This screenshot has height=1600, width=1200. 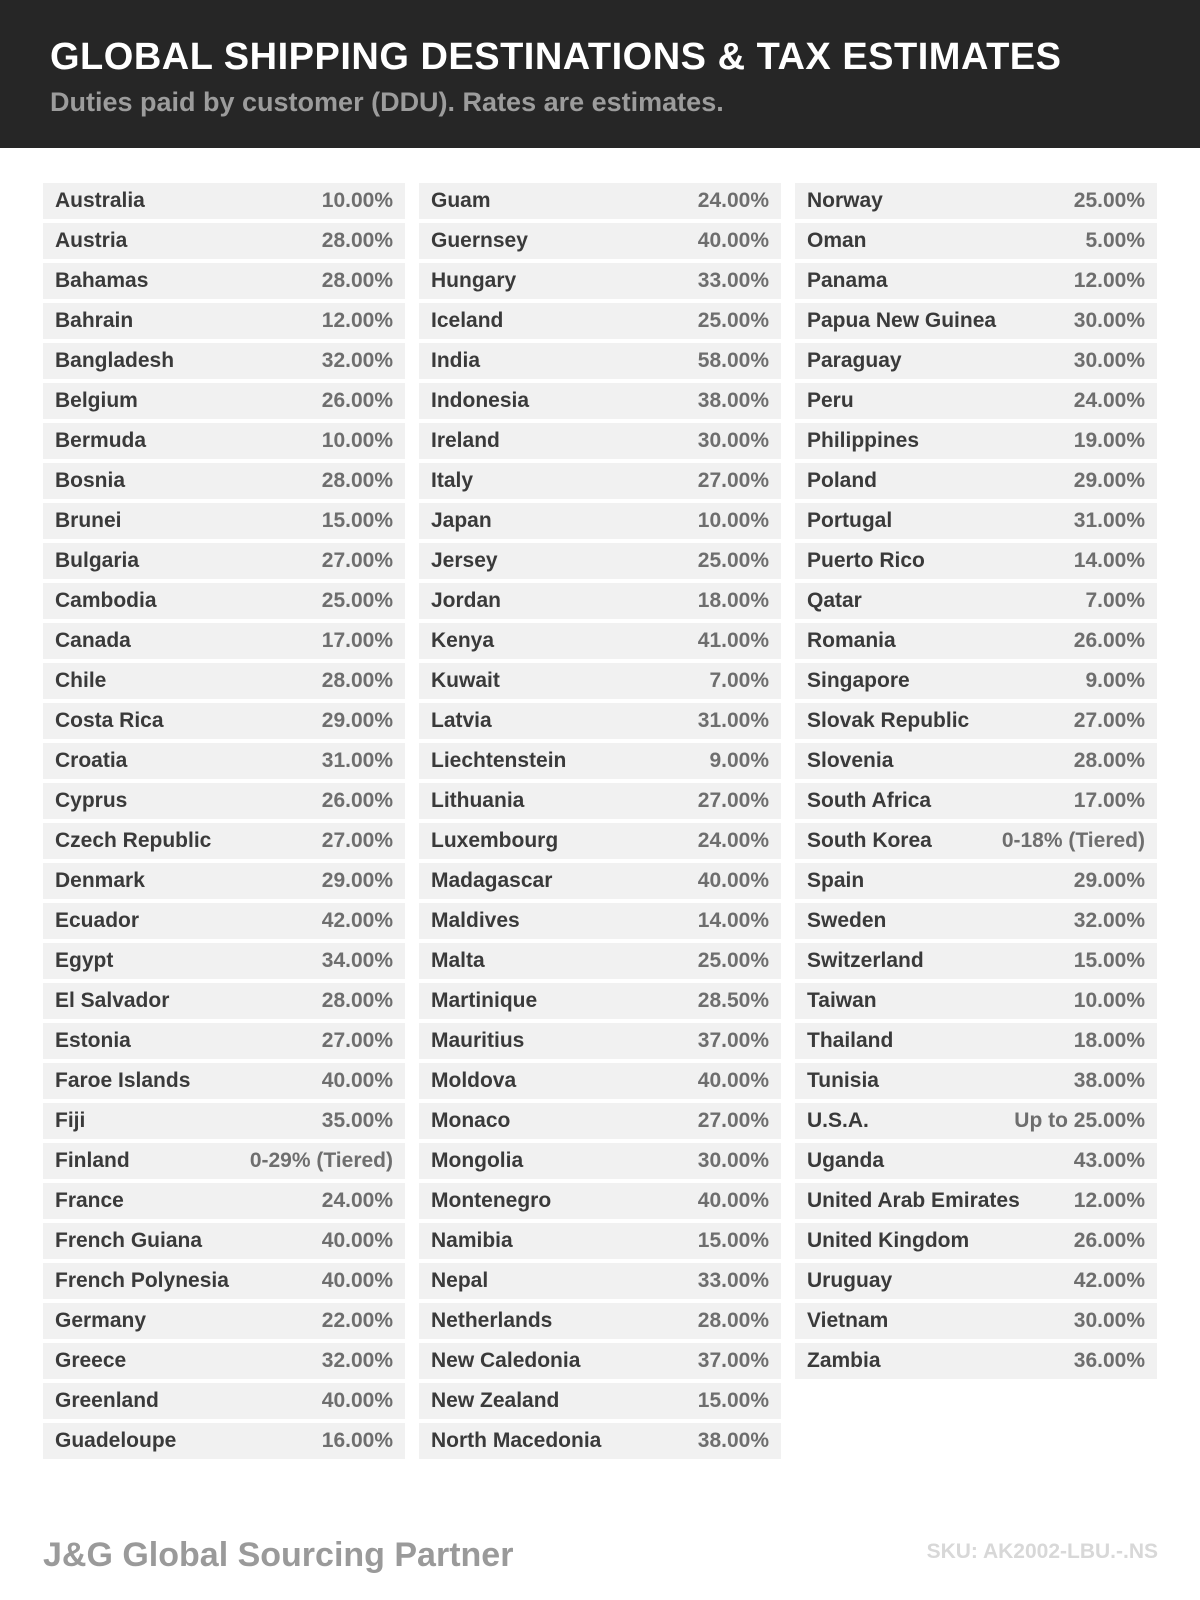 I want to click on tax-rate: 28.50%, so click(x=733, y=1000).